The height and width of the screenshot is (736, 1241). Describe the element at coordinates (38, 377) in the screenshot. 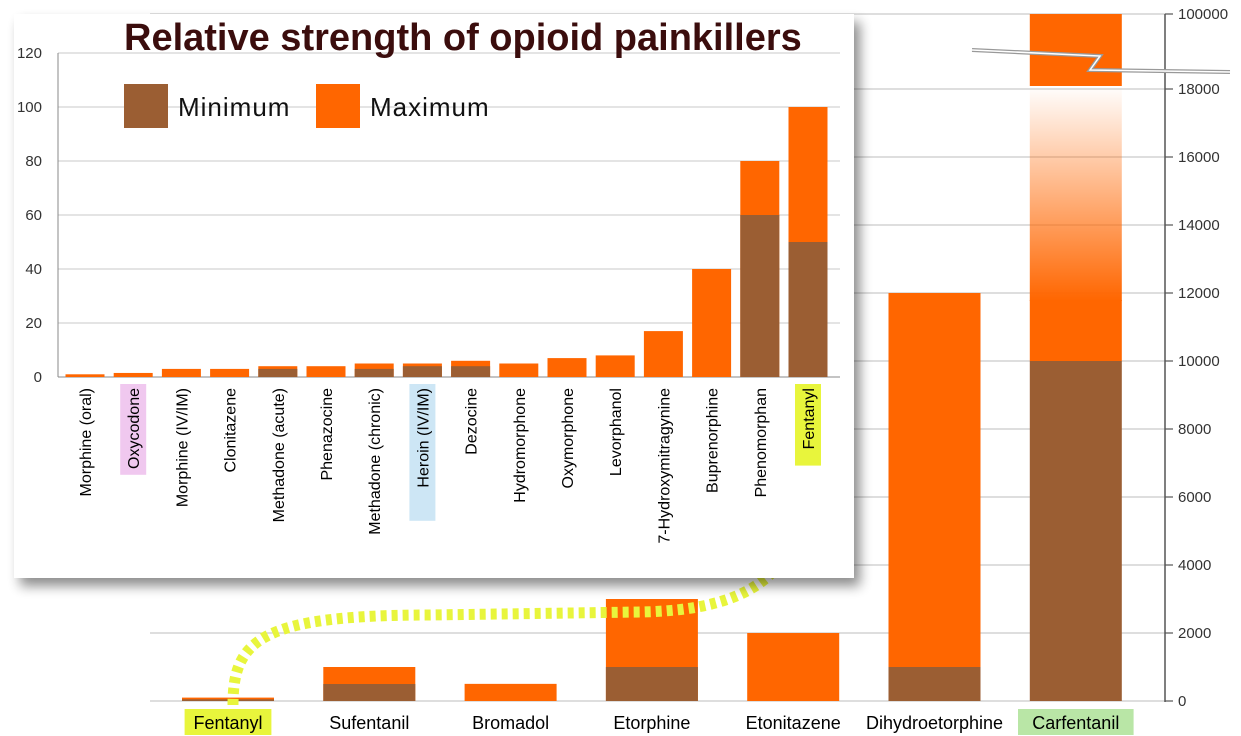

I see `inset-tick-label: 0` at that location.